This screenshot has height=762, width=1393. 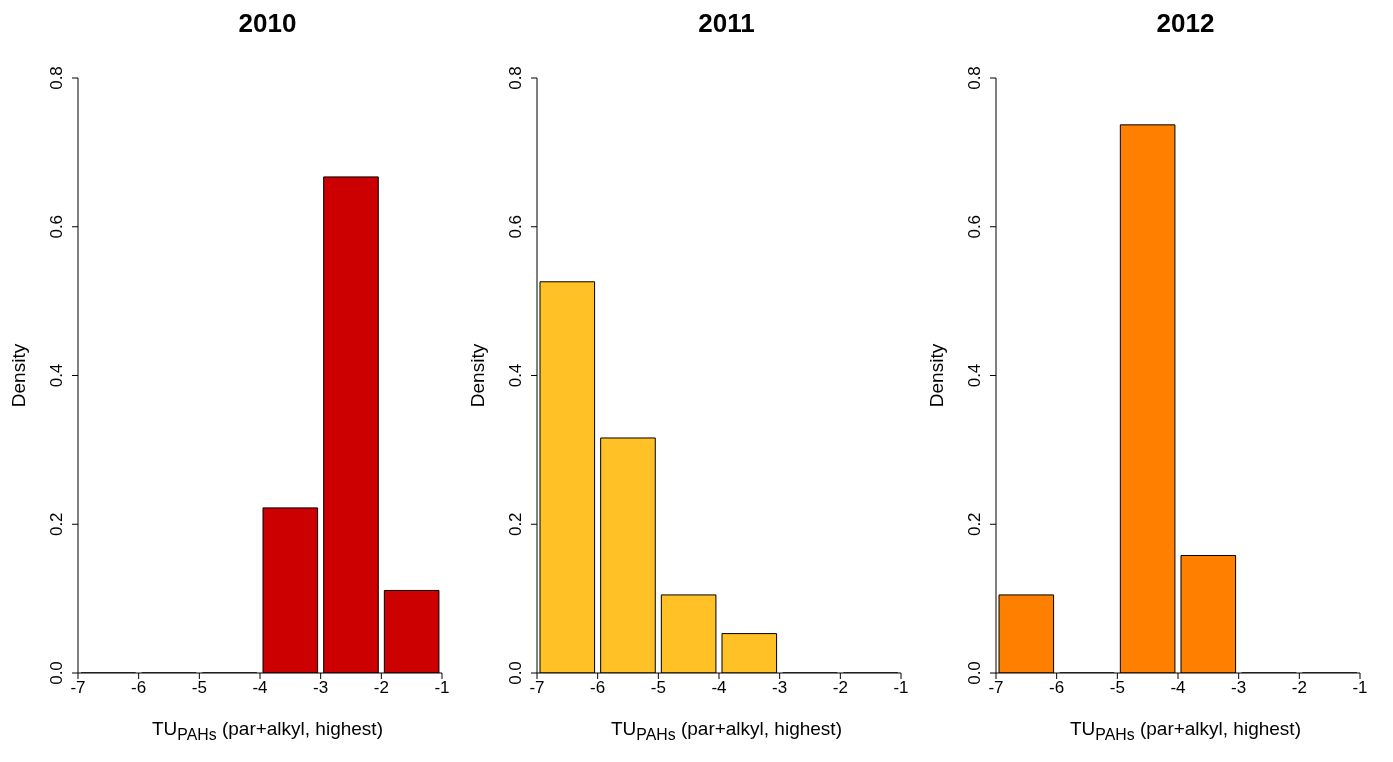 What do you see at coordinates (726, 24) in the screenshot?
I see `chart-title: 2011` at bounding box center [726, 24].